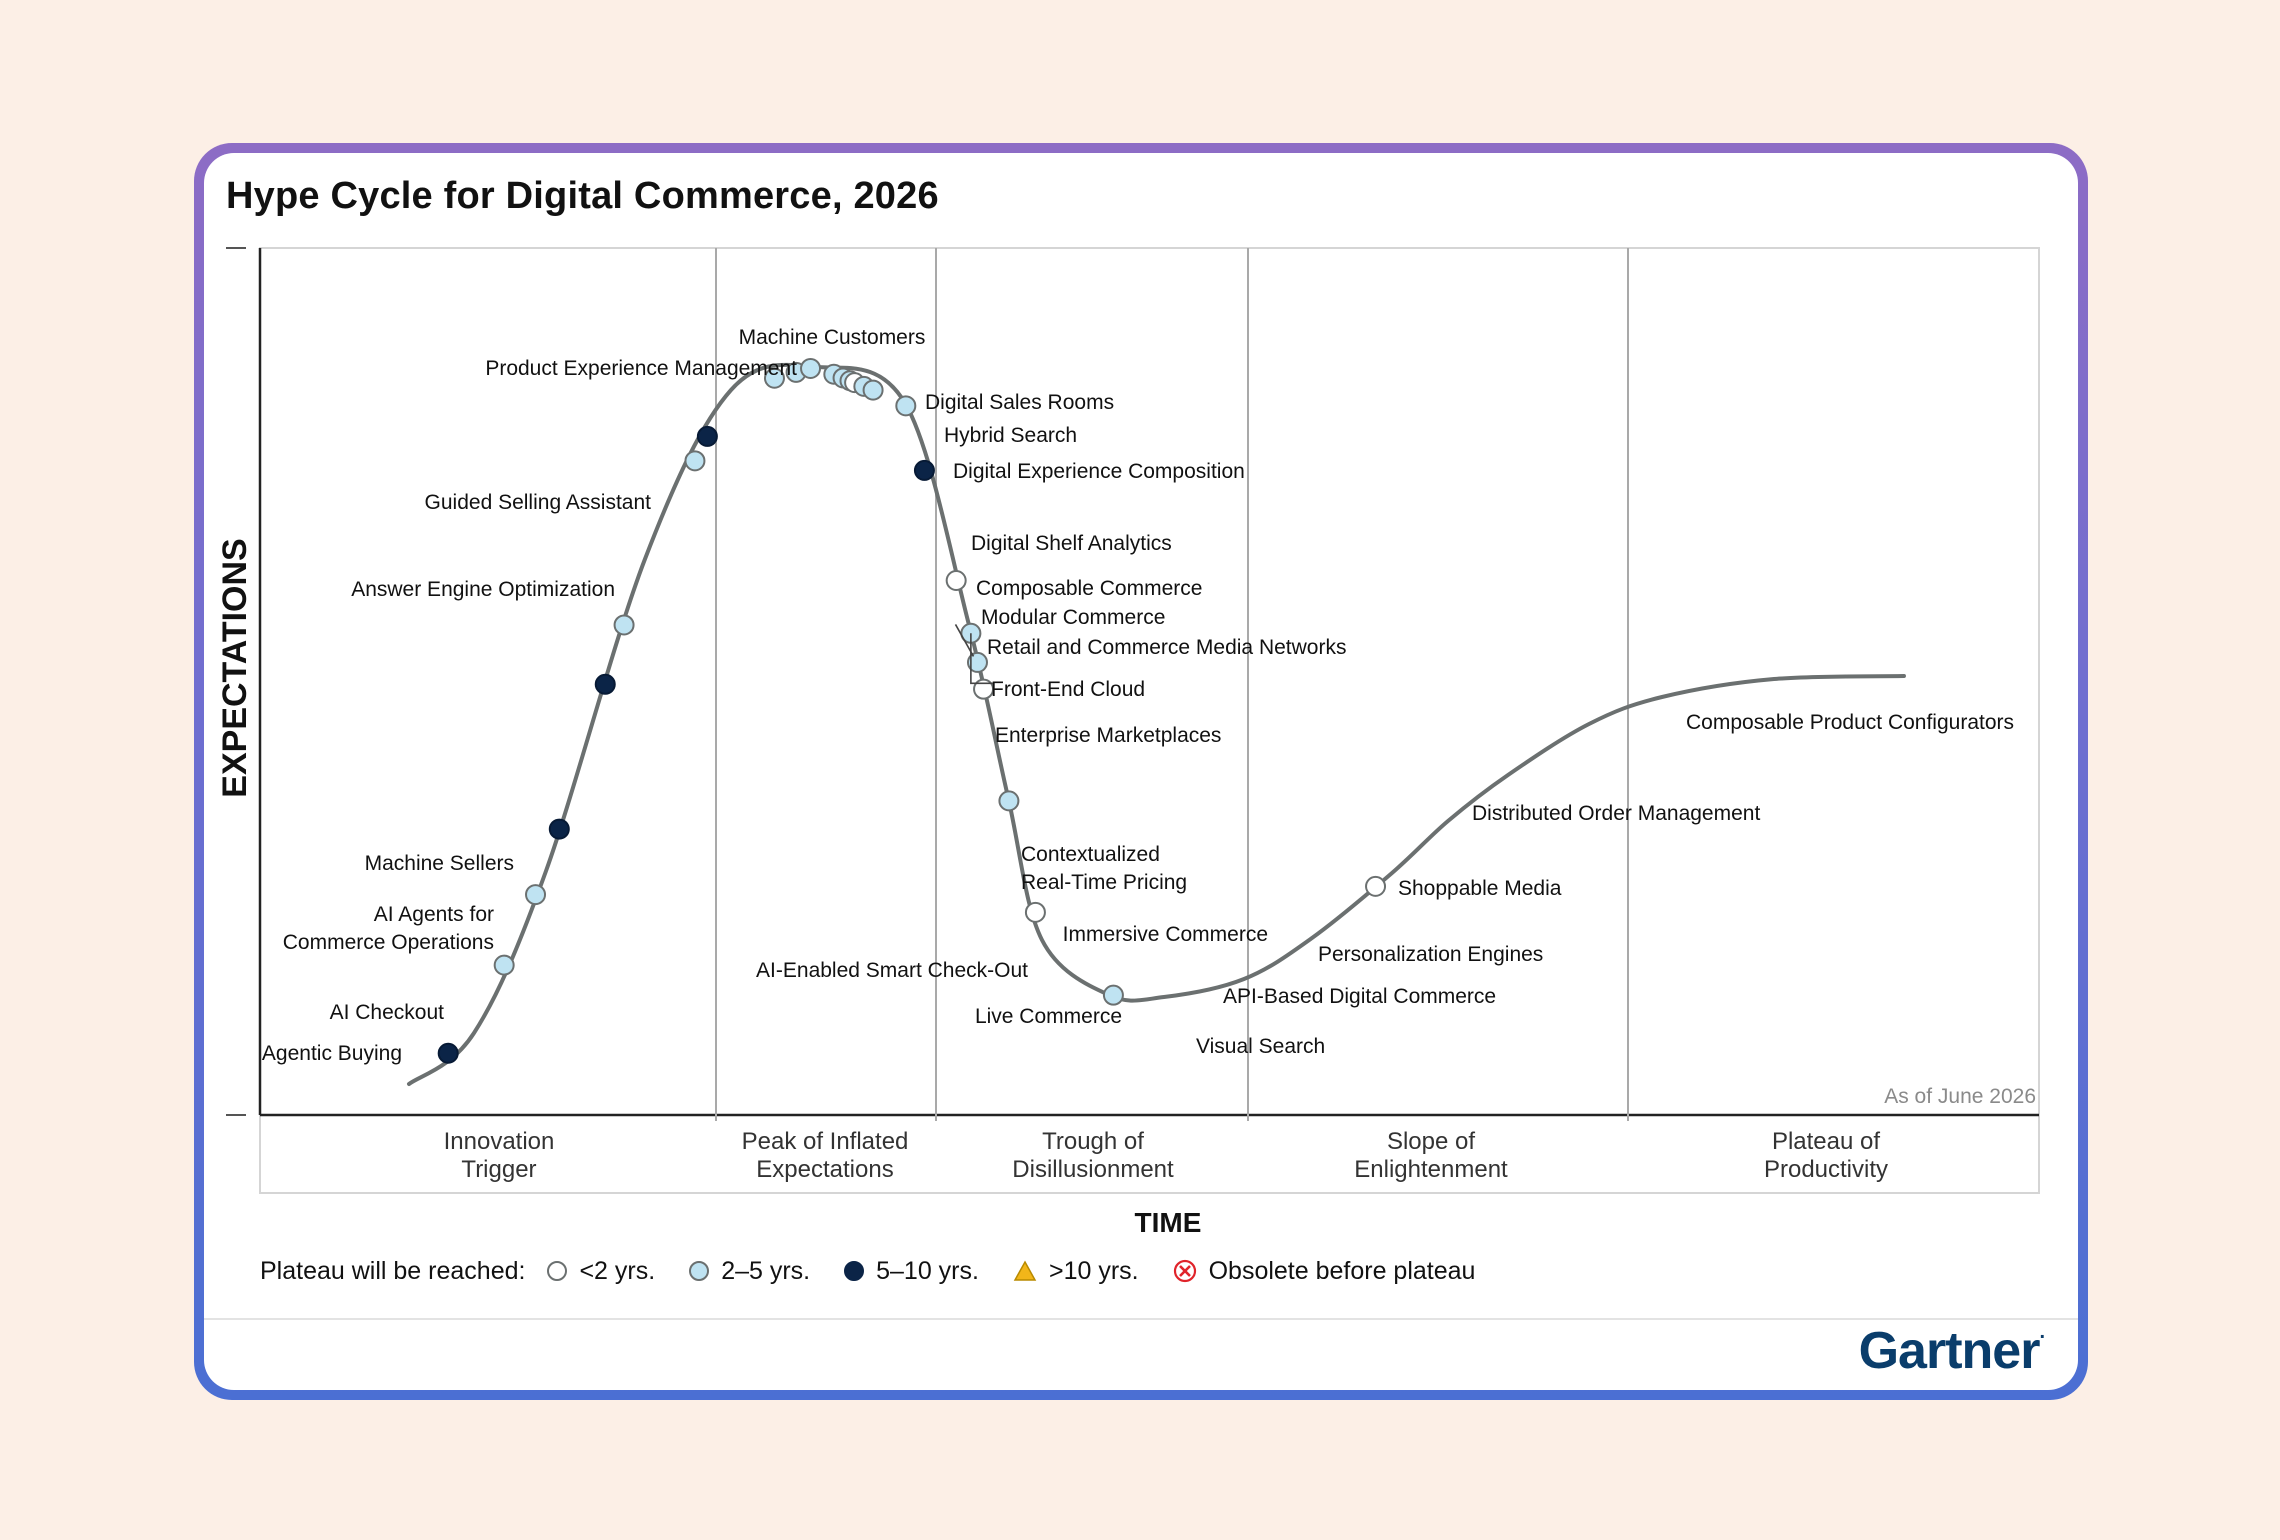 This screenshot has height=1540, width=2280. I want to click on legend-triangle-icon, so click(1025, 1270).